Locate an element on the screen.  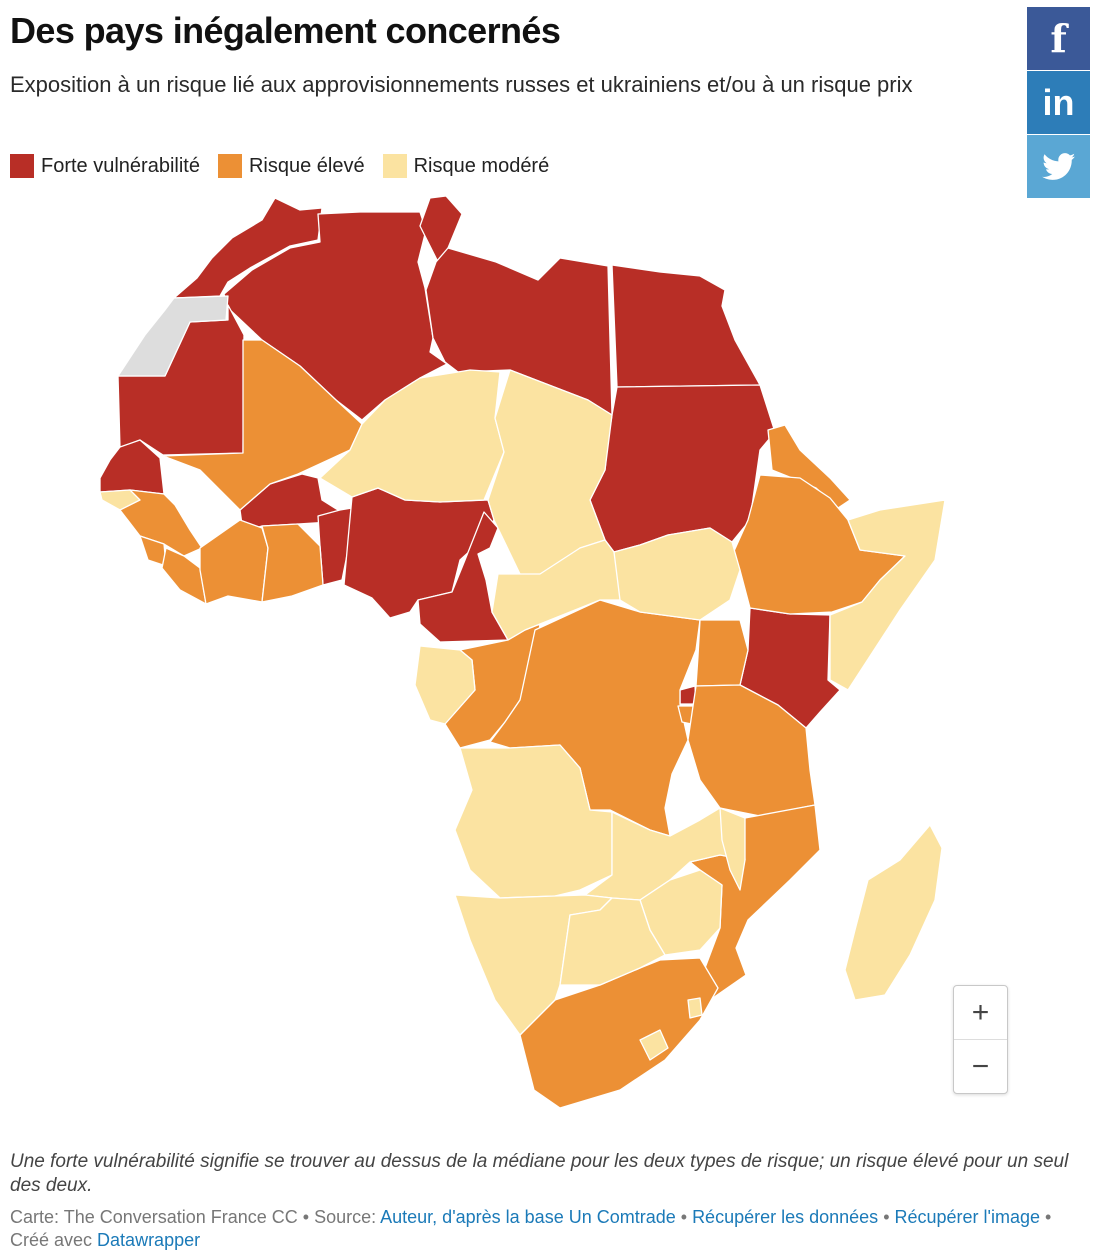
legend-label-modere: Risque modéré is located at coordinates (481, 165).